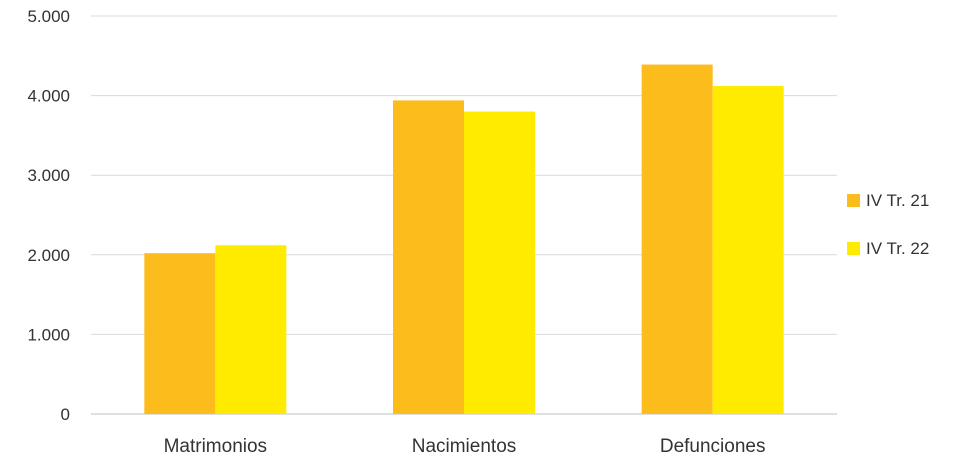 The height and width of the screenshot is (461, 977). What do you see at coordinates (464, 446) in the screenshot?
I see `x-category-label: Nacimientos` at bounding box center [464, 446].